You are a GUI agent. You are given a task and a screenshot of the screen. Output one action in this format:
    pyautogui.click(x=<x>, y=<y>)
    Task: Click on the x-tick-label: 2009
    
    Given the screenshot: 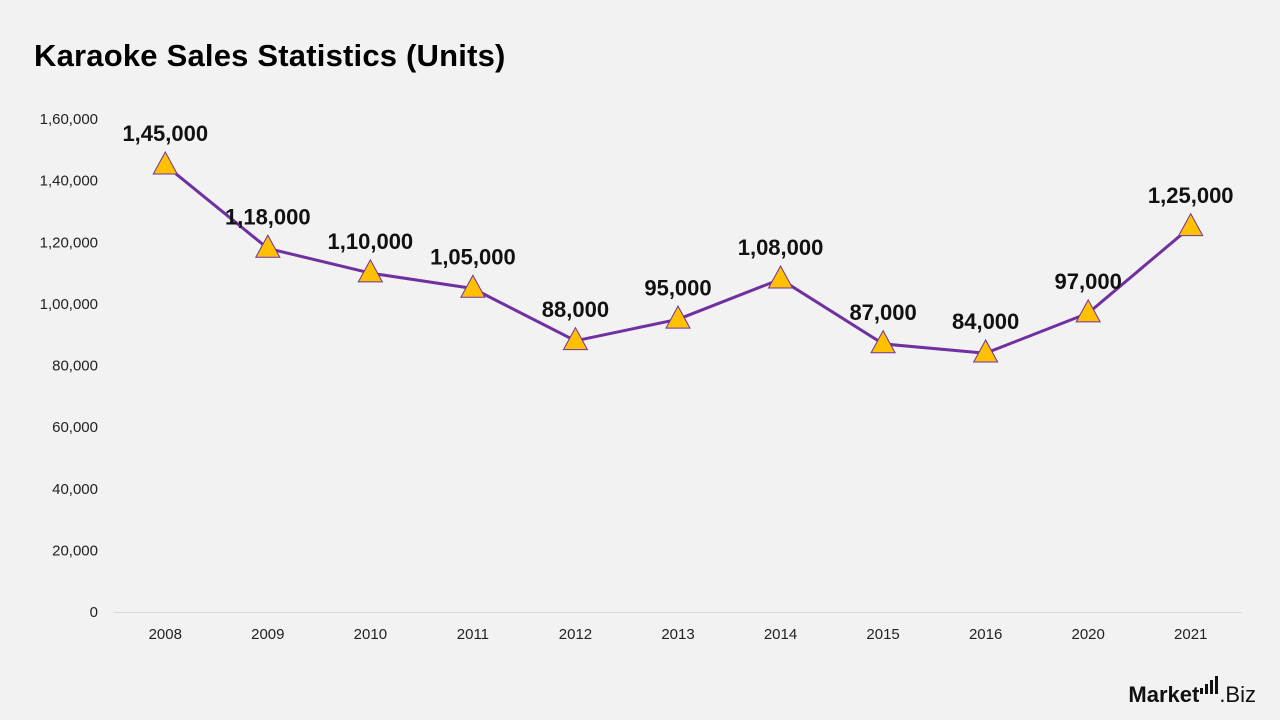 What is the action you would take?
    pyautogui.click(x=267, y=634)
    